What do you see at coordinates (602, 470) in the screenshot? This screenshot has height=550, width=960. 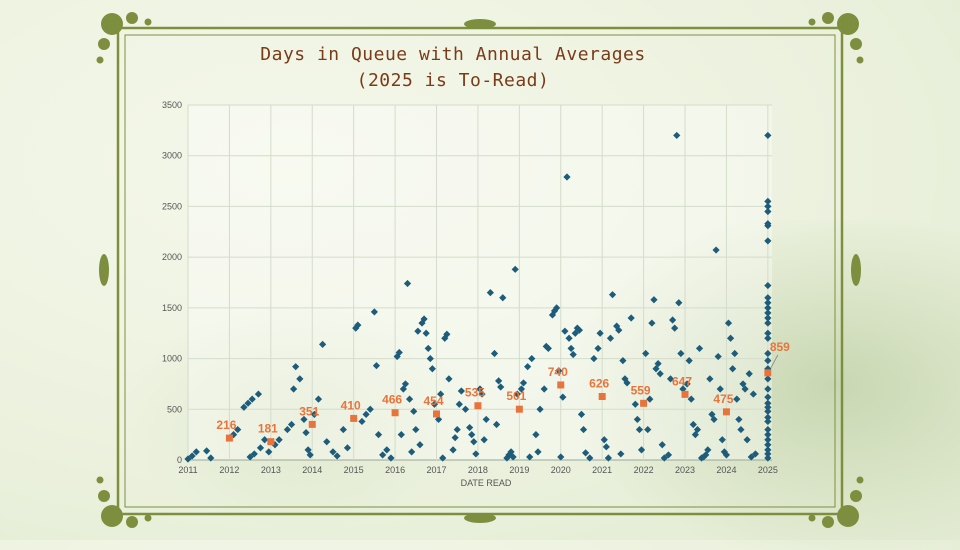 I see `x-tick-label: 2021` at bounding box center [602, 470].